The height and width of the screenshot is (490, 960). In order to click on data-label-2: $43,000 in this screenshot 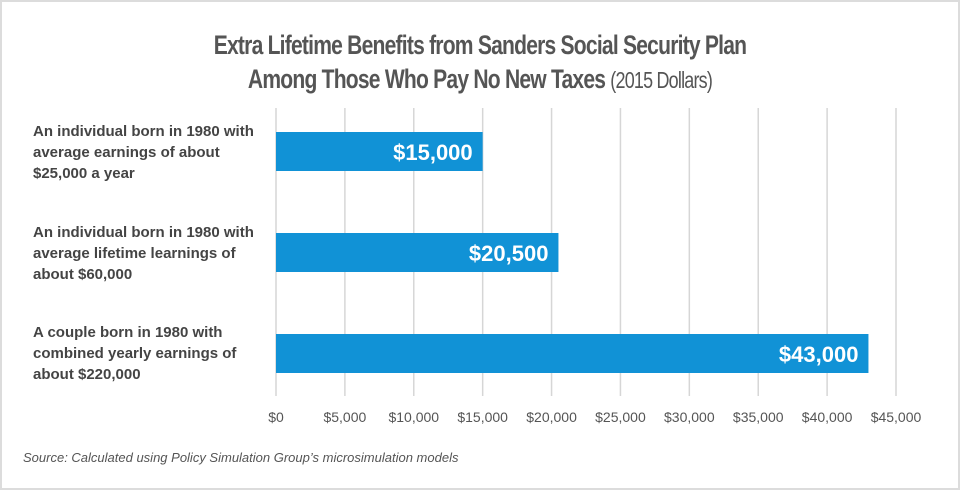, I will do `click(819, 354)`.